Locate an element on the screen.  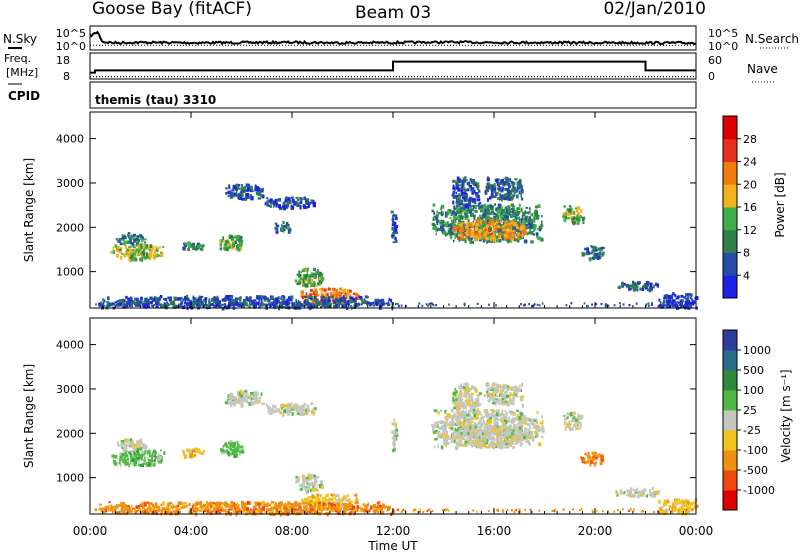
cpid-label: CPID is located at coordinates (24, 96).